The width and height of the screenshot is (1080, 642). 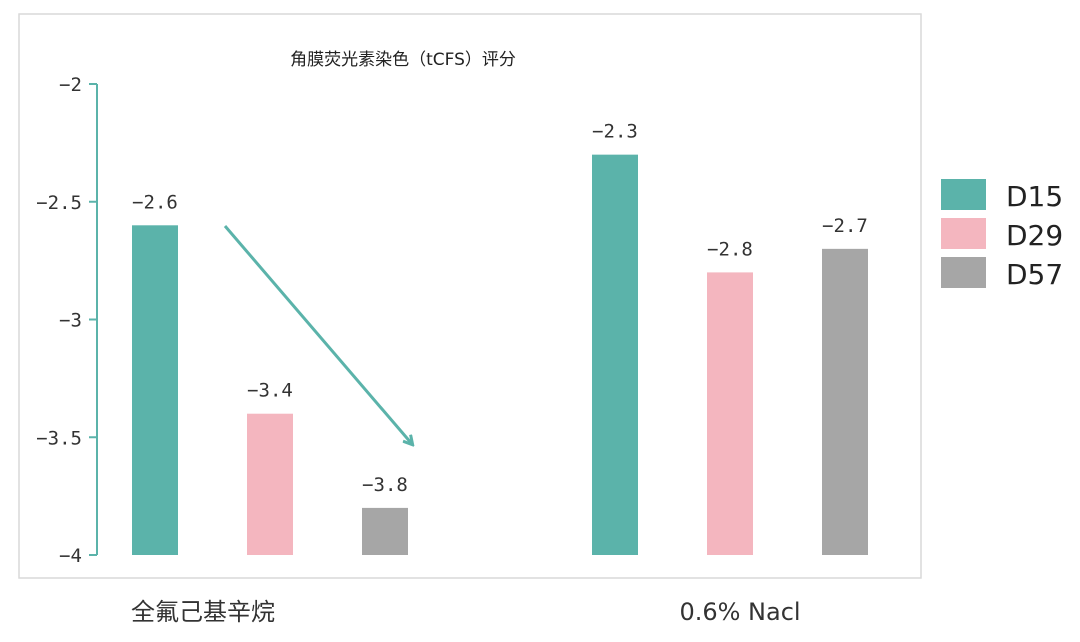 What do you see at coordinates (317, 334) in the screenshot?
I see `trend-arrow` at bounding box center [317, 334].